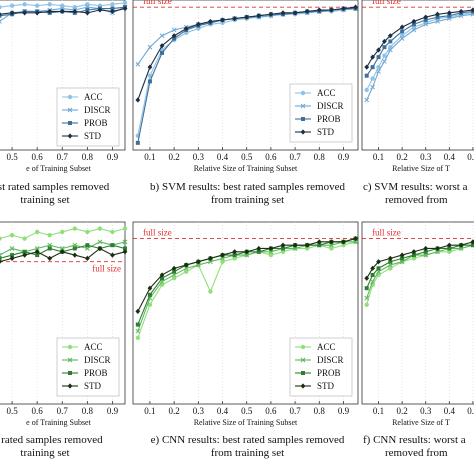  What do you see at coordinates (326, 347) in the screenshot?
I see `legend-label: ACC` at bounding box center [326, 347].